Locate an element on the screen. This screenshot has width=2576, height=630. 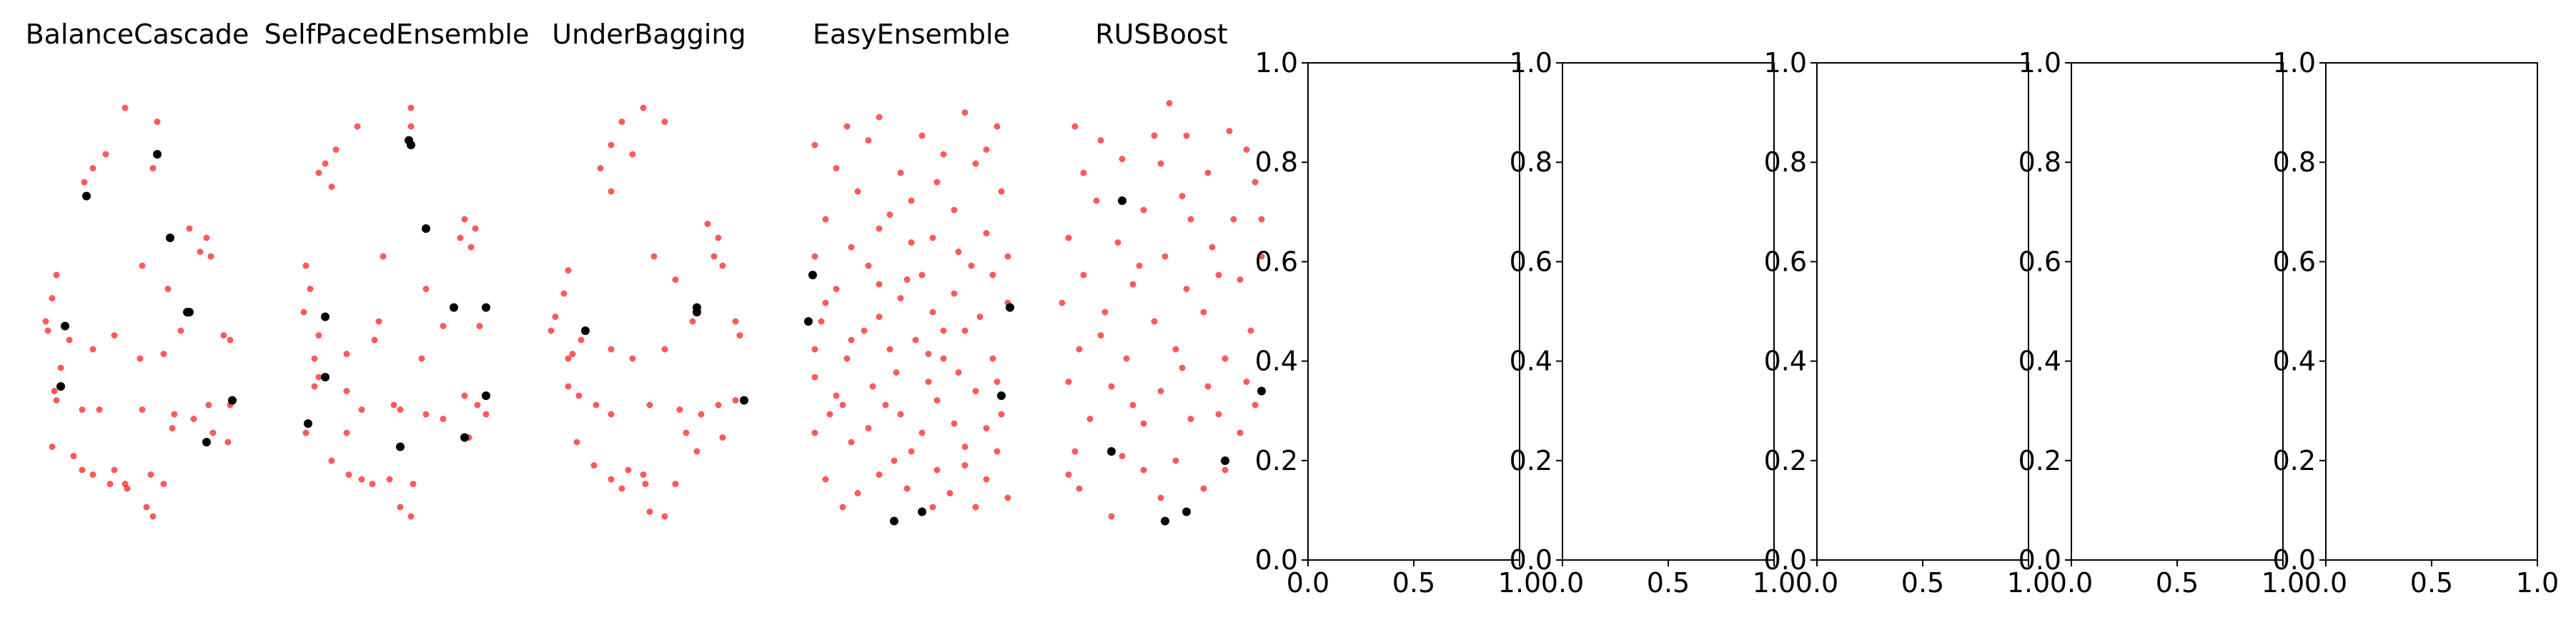
empty-axes-3: 0.0 0.5 1.0 0.0 0.2 0.4 0.6 0.8 1.0 is located at coordinates (1907, 323).